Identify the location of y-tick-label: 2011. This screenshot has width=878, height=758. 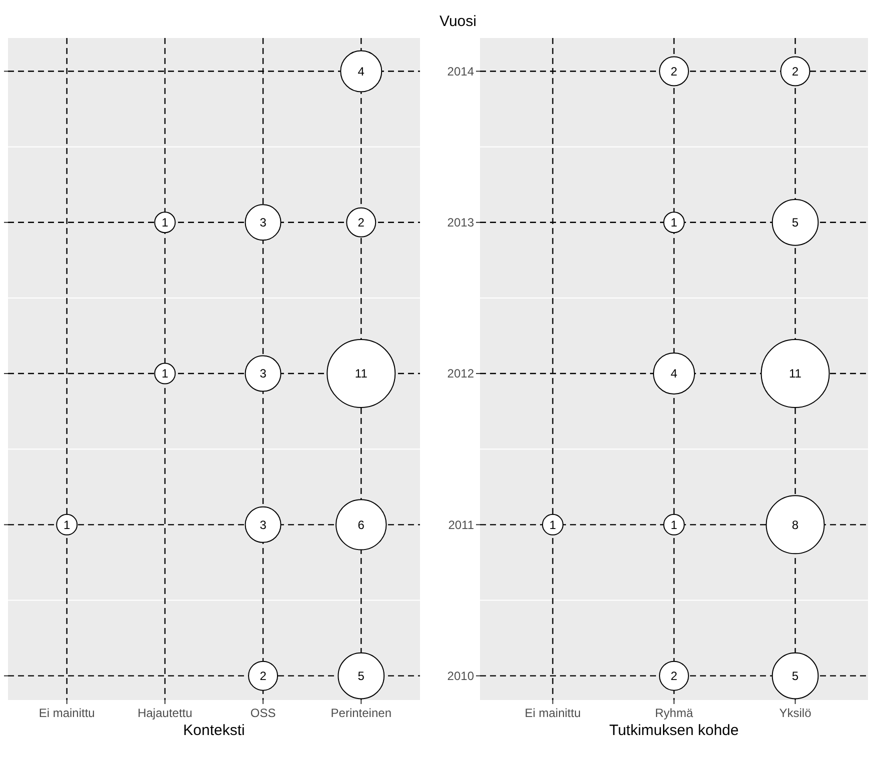
(461, 525).